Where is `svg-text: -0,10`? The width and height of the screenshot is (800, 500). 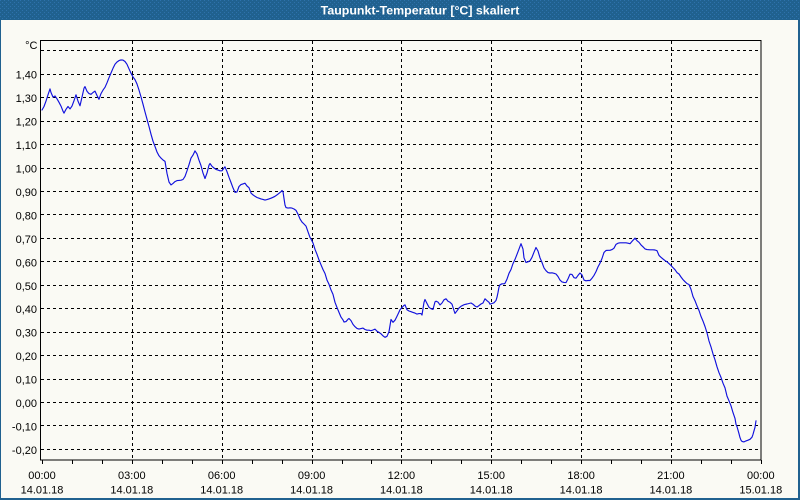 svg-text: -0,10 is located at coordinates (24, 427).